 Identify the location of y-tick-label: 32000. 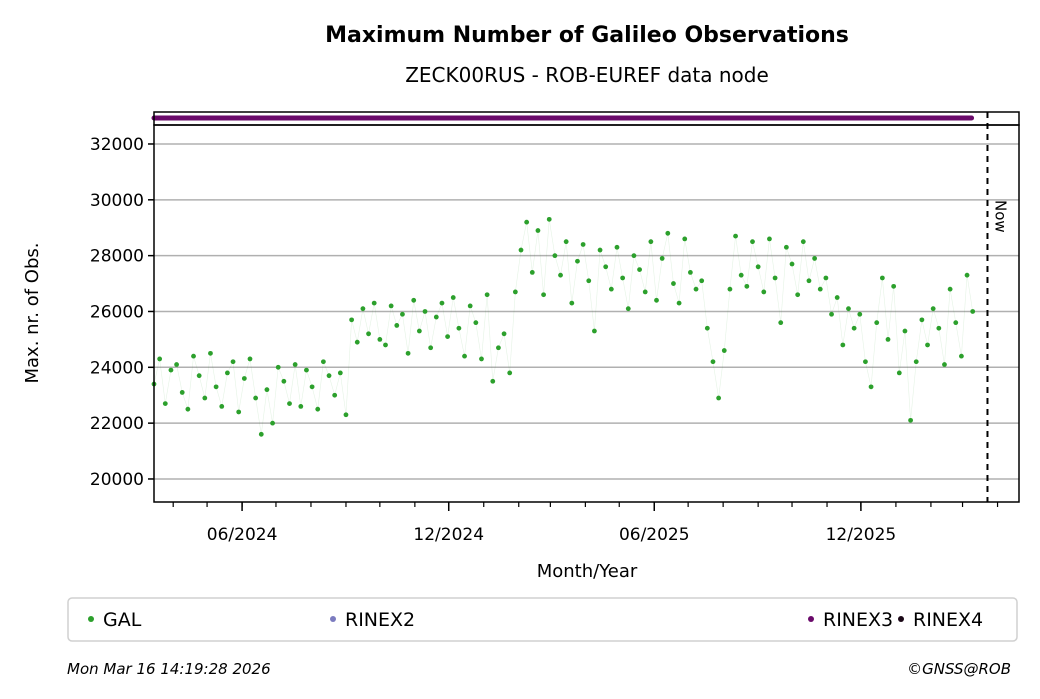
(117, 145).